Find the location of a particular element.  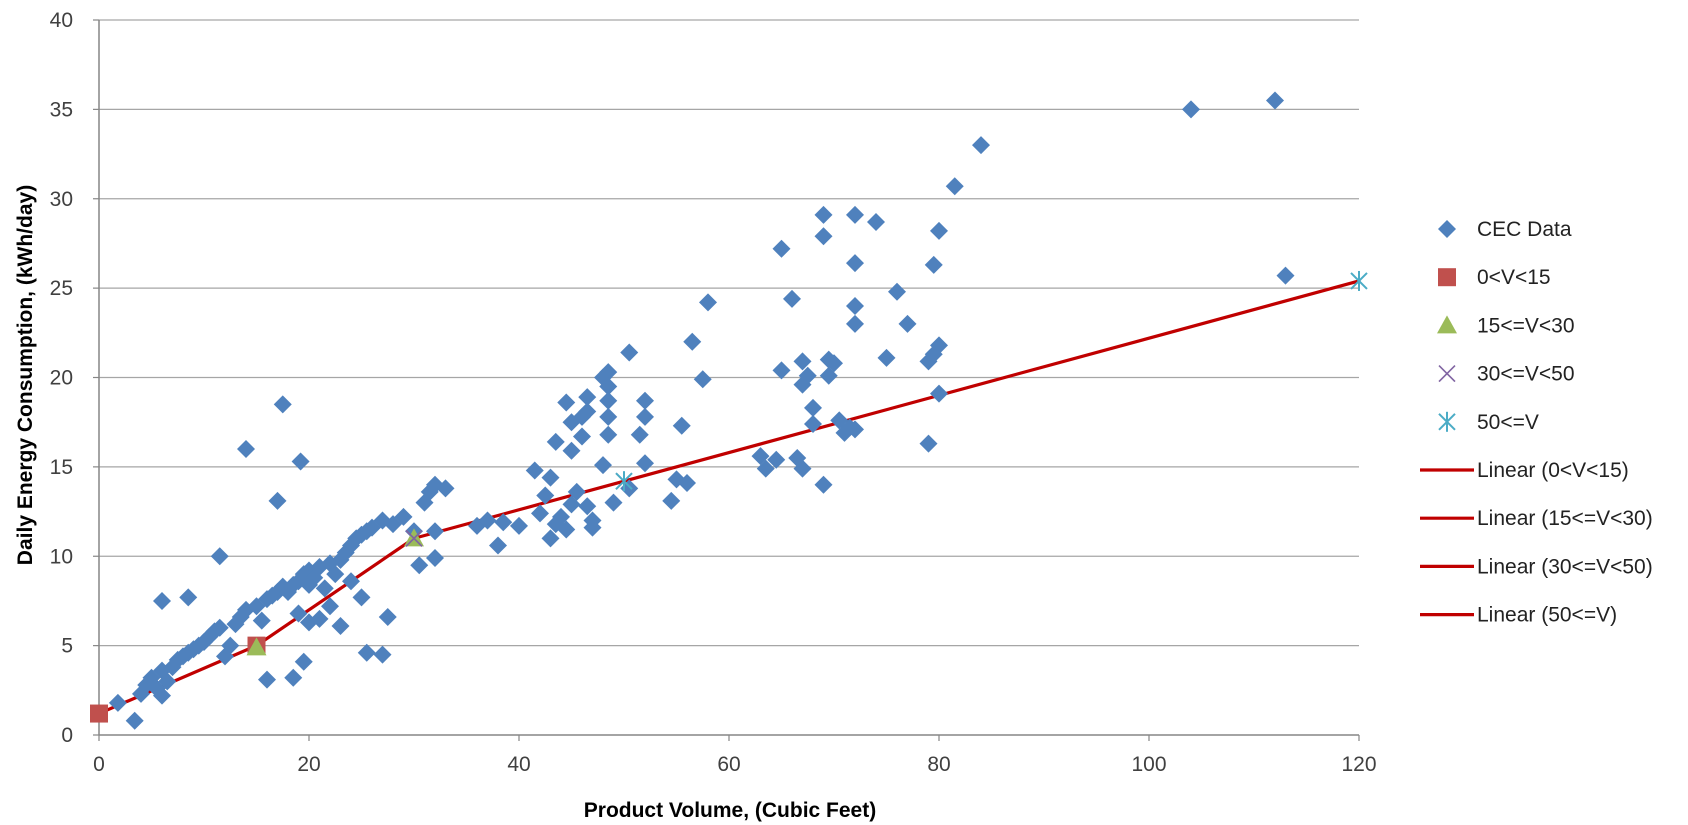

y-axis-title: Daily Energy Consumption, (kWh/day) is located at coordinates (25, 375).